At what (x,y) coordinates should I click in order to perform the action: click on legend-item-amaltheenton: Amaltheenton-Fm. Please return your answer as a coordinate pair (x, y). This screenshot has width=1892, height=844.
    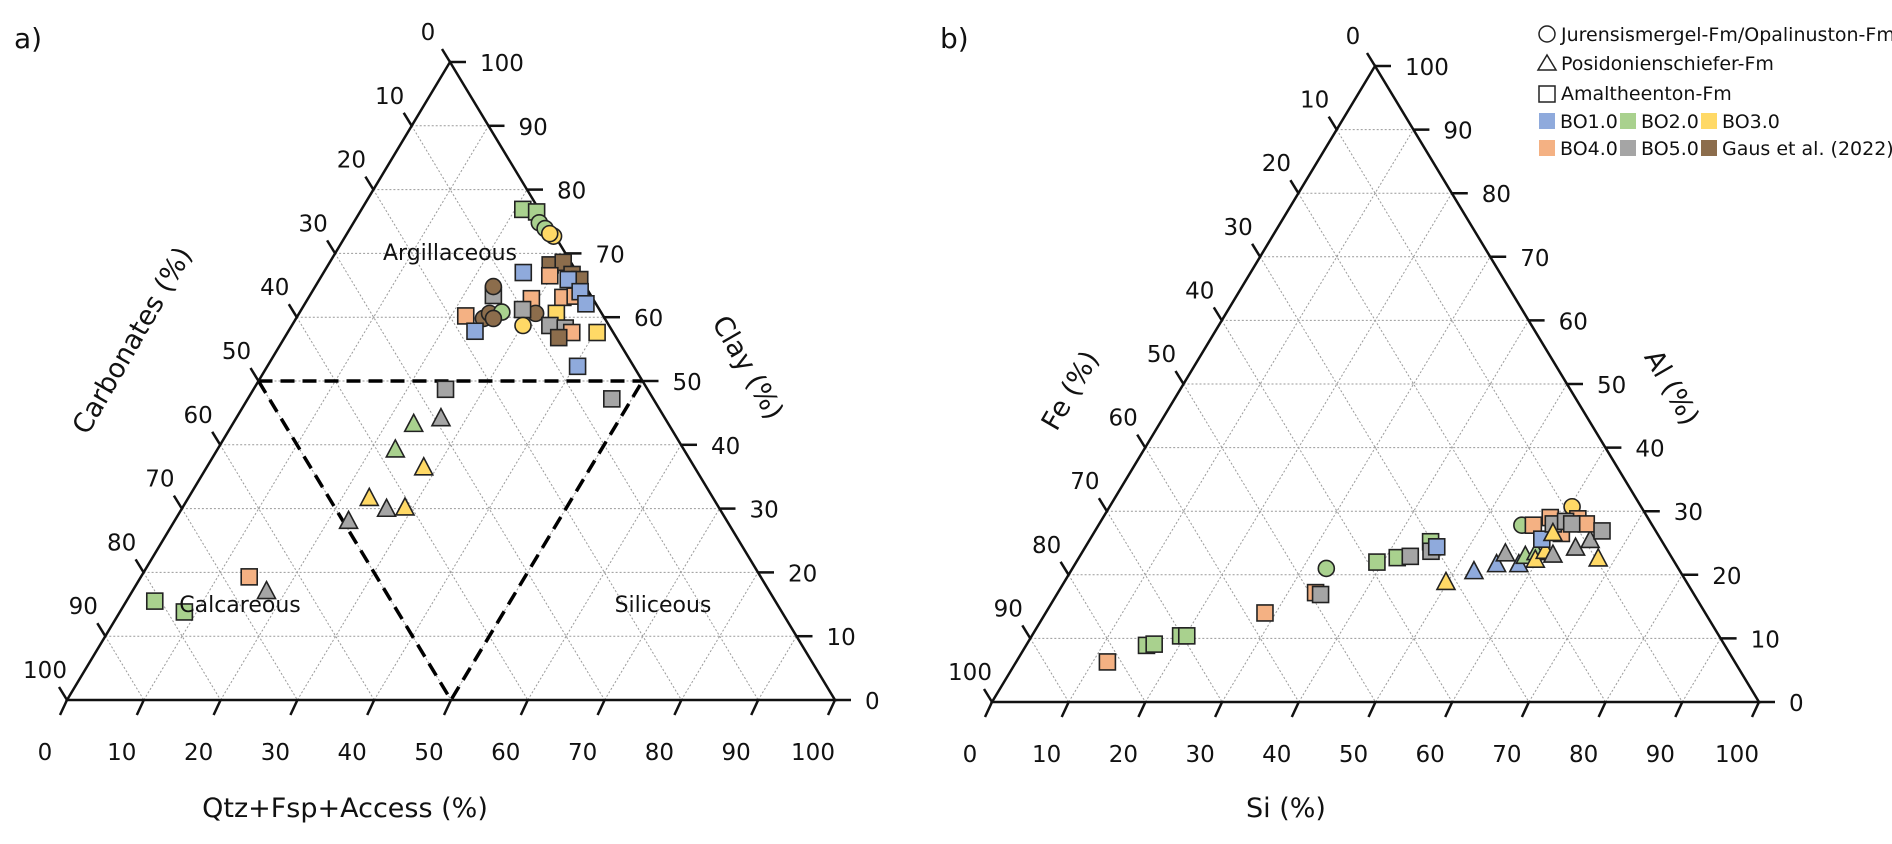
    Looking at the image, I should click on (1635, 94).